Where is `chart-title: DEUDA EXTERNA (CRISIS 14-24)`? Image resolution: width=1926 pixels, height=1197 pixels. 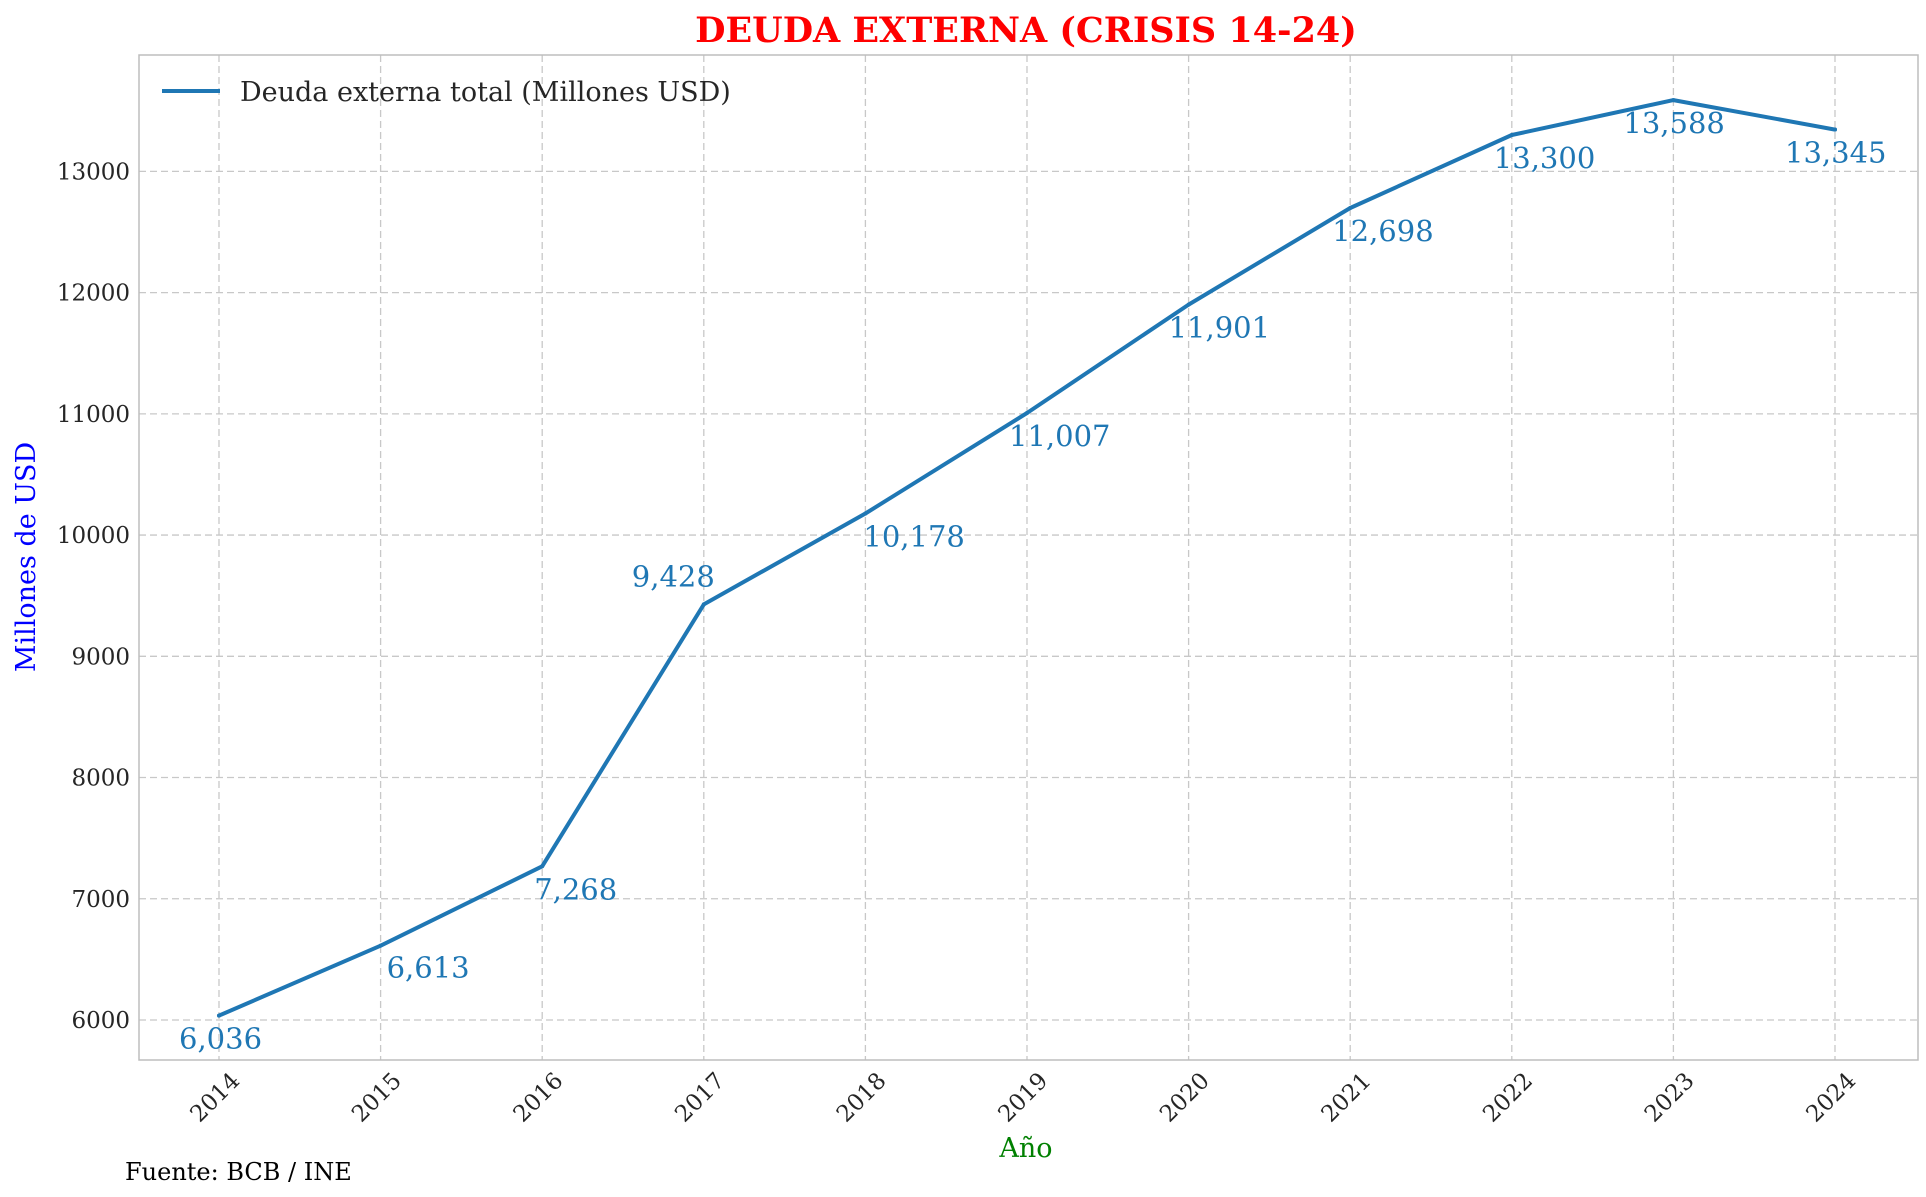
chart-title: DEUDA EXTERNA (CRISIS 14-24) is located at coordinates (1026, 30).